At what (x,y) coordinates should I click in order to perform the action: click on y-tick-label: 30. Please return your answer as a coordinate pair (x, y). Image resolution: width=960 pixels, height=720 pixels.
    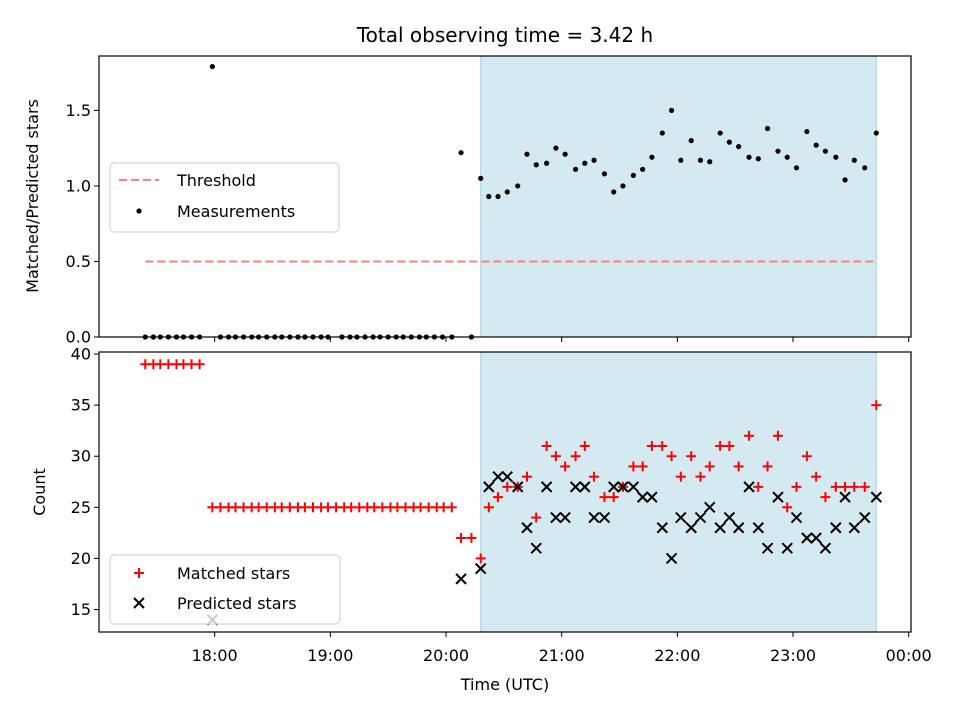
    Looking at the image, I should click on (81, 456).